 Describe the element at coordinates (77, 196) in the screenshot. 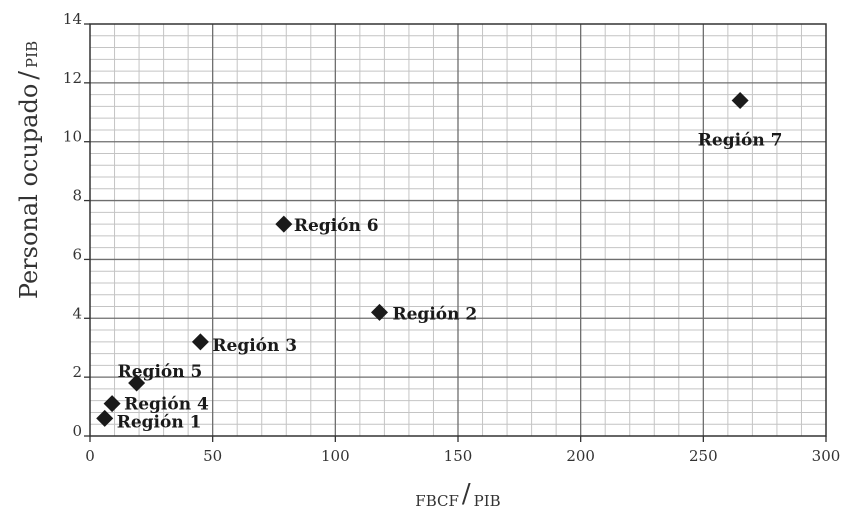

I see `y-tick-label: 8` at that location.